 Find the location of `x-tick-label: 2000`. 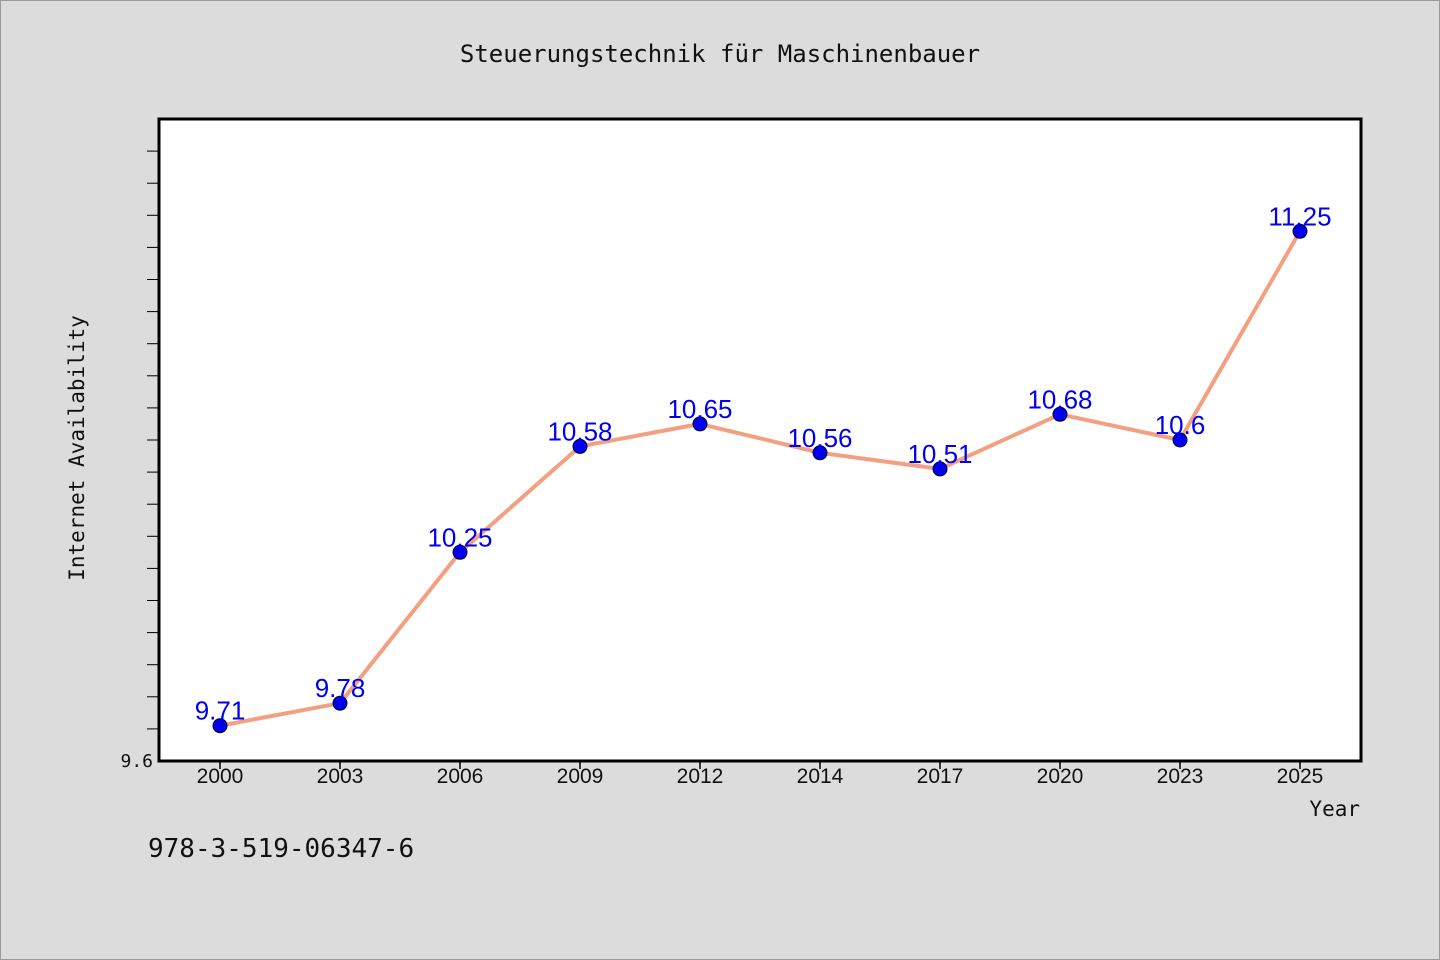

x-tick-label: 2000 is located at coordinates (220, 776).